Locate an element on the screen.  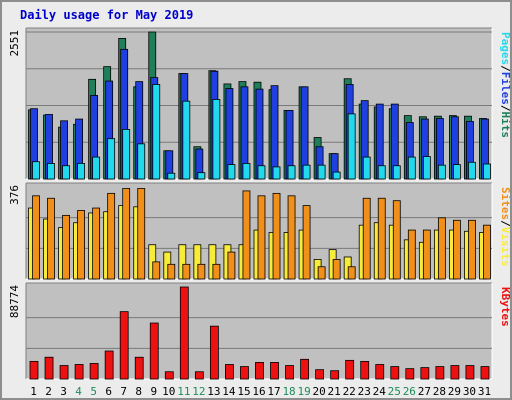
legend-sites: Sites is located at coordinates (505, 203).